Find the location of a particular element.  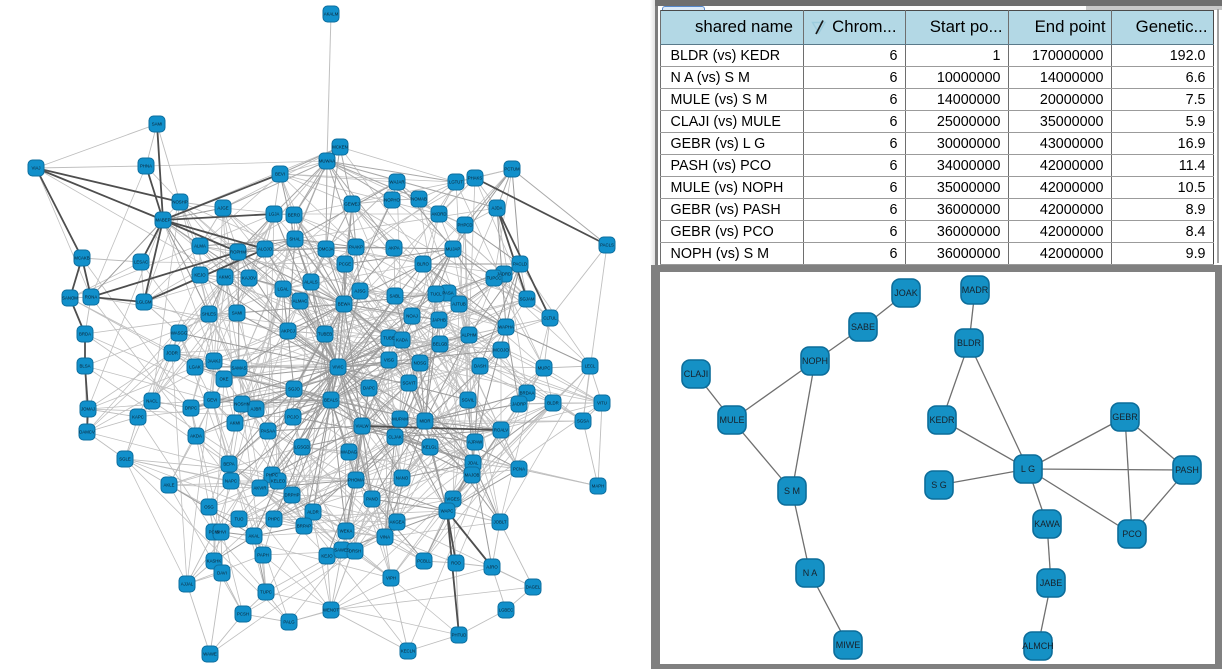

svg-text: KADA is located at coordinates (402, 340).